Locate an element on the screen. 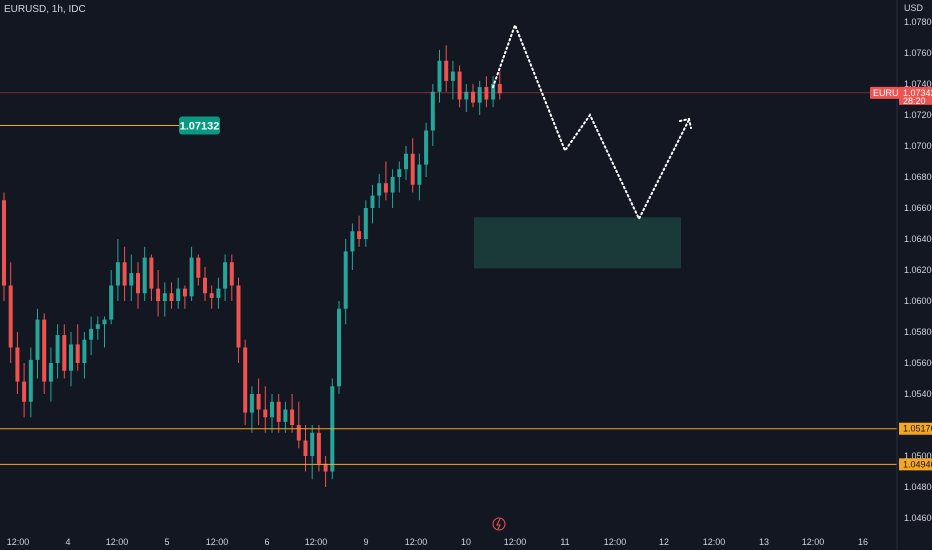 The image size is (932, 550). x-tick-label: 10 is located at coordinates (466, 542).